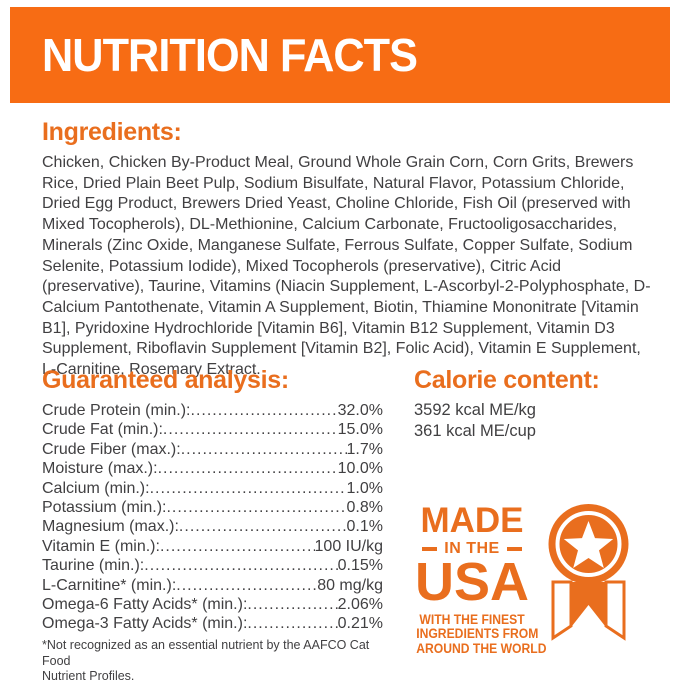  What do you see at coordinates (360, 430) in the screenshot?
I see `analysis-value: 15.0%` at bounding box center [360, 430].